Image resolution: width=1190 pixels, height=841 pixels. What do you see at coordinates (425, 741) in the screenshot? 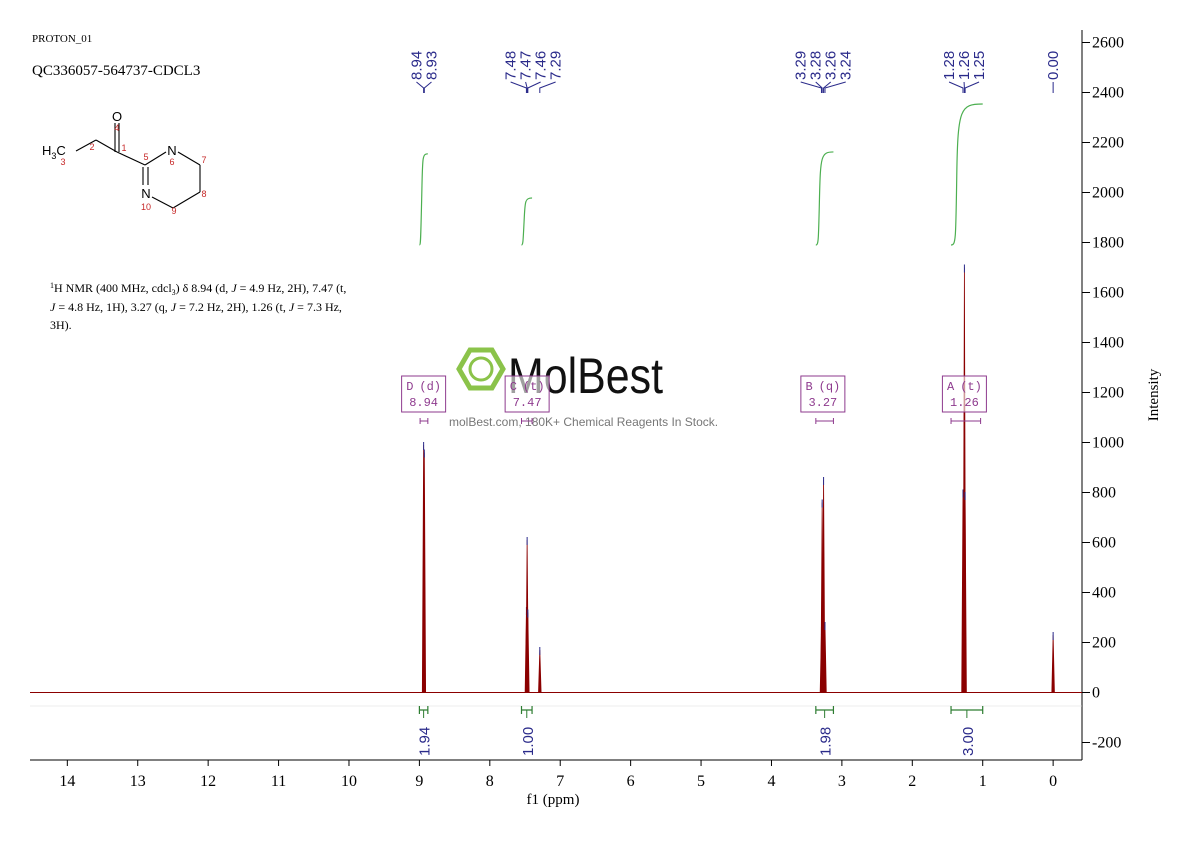
I see `integral-label: 1.94` at bounding box center [425, 741].